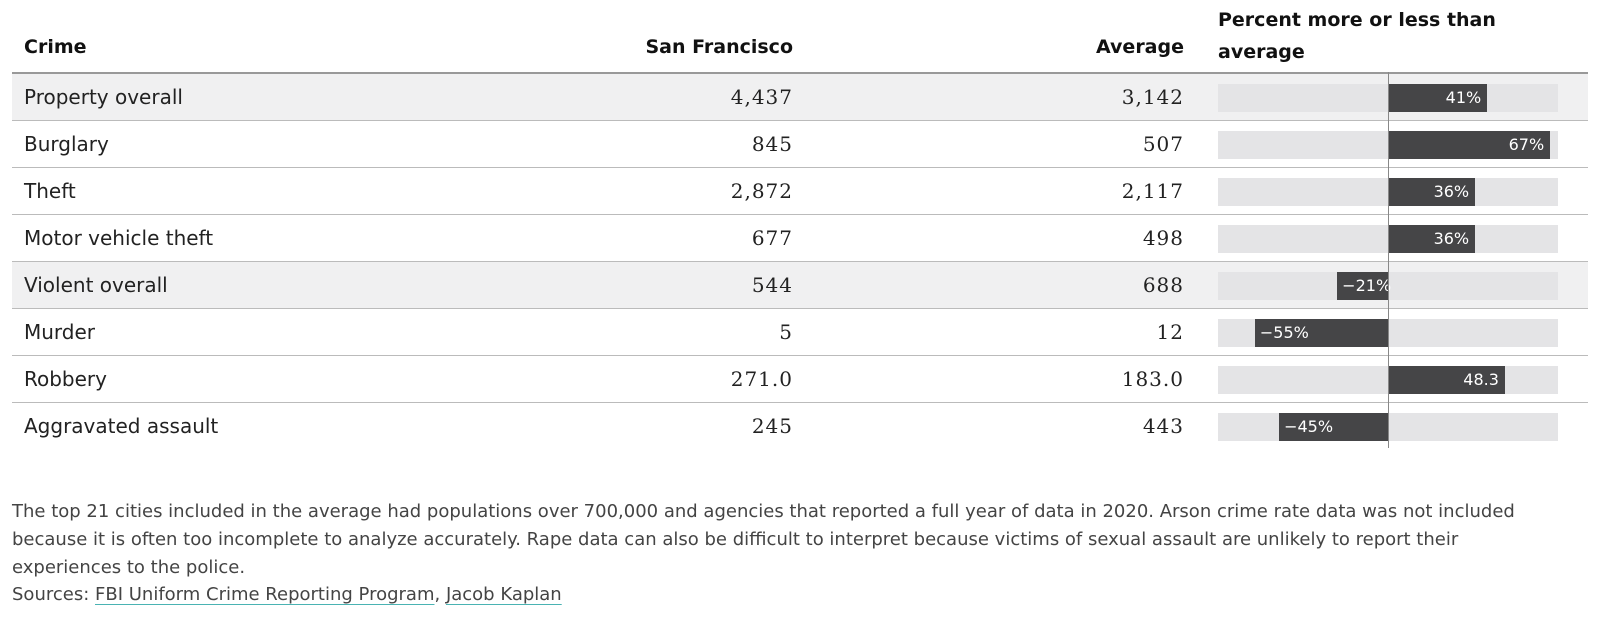 This screenshot has height=627, width=1600. I want to click on bar-label: 48.3, so click(1481, 379).